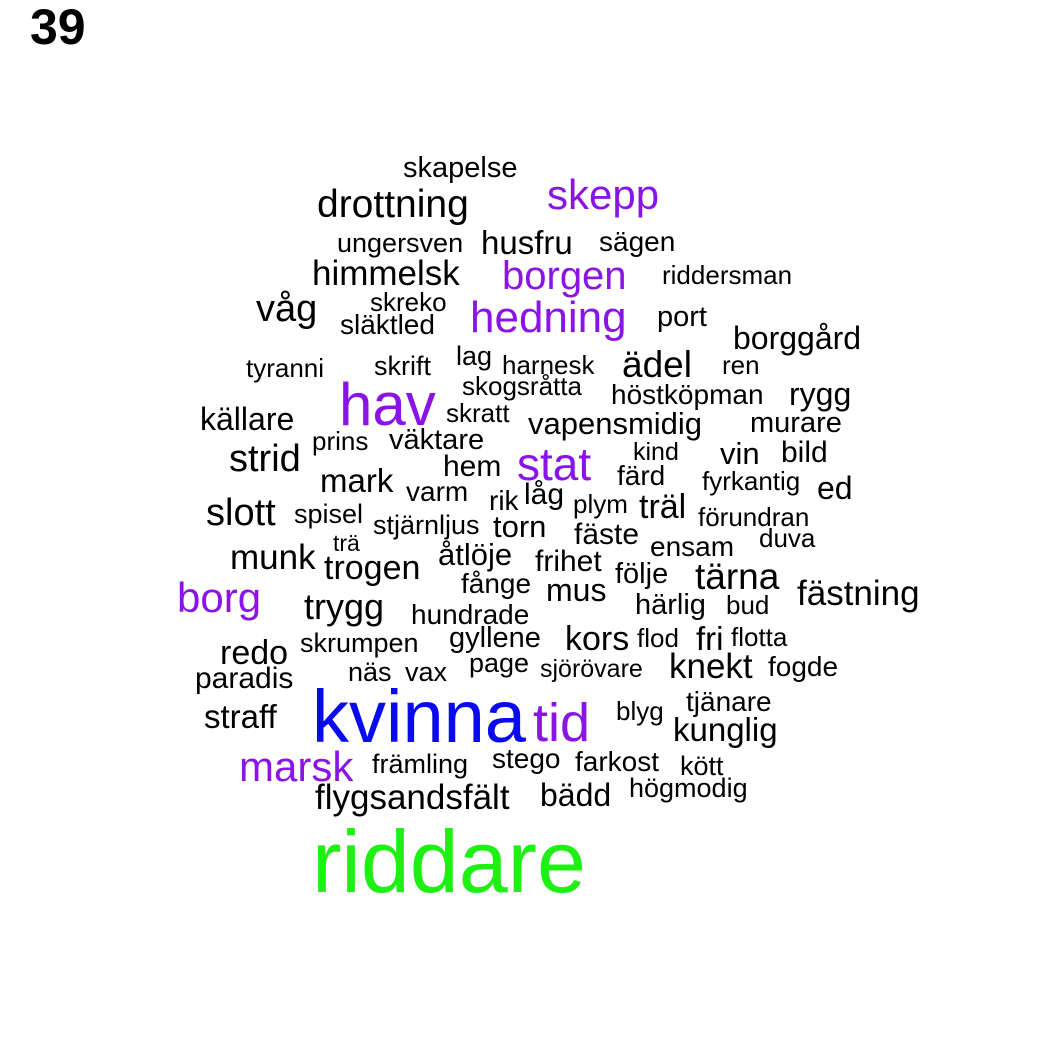 The height and width of the screenshot is (1050, 1050). Describe the element at coordinates (241, 513) in the screenshot. I see `word: slott` at that location.